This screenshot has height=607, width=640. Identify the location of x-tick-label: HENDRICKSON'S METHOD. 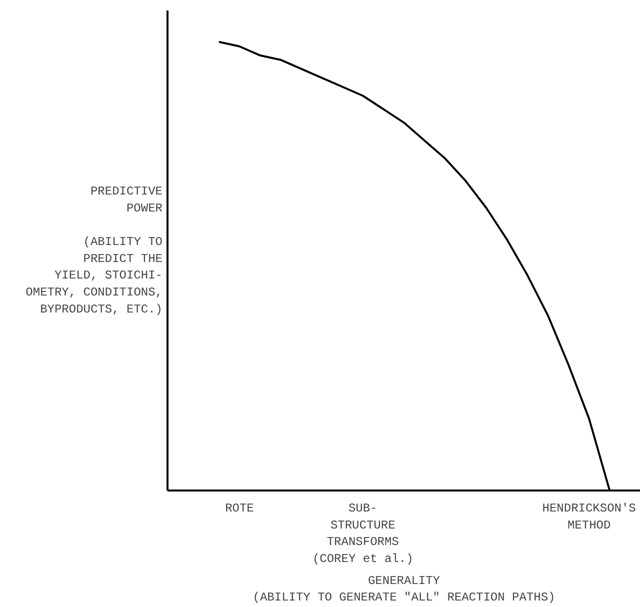
(589, 517).